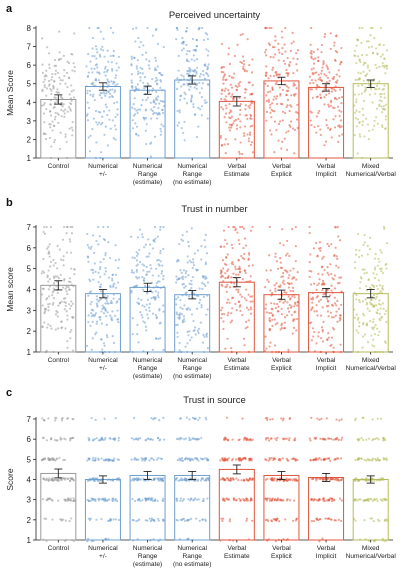 The width and height of the screenshot is (400, 575). What do you see at coordinates (29, 352) in the screenshot?
I see `y-tick-label: 1` at bounding box center [29, 352].